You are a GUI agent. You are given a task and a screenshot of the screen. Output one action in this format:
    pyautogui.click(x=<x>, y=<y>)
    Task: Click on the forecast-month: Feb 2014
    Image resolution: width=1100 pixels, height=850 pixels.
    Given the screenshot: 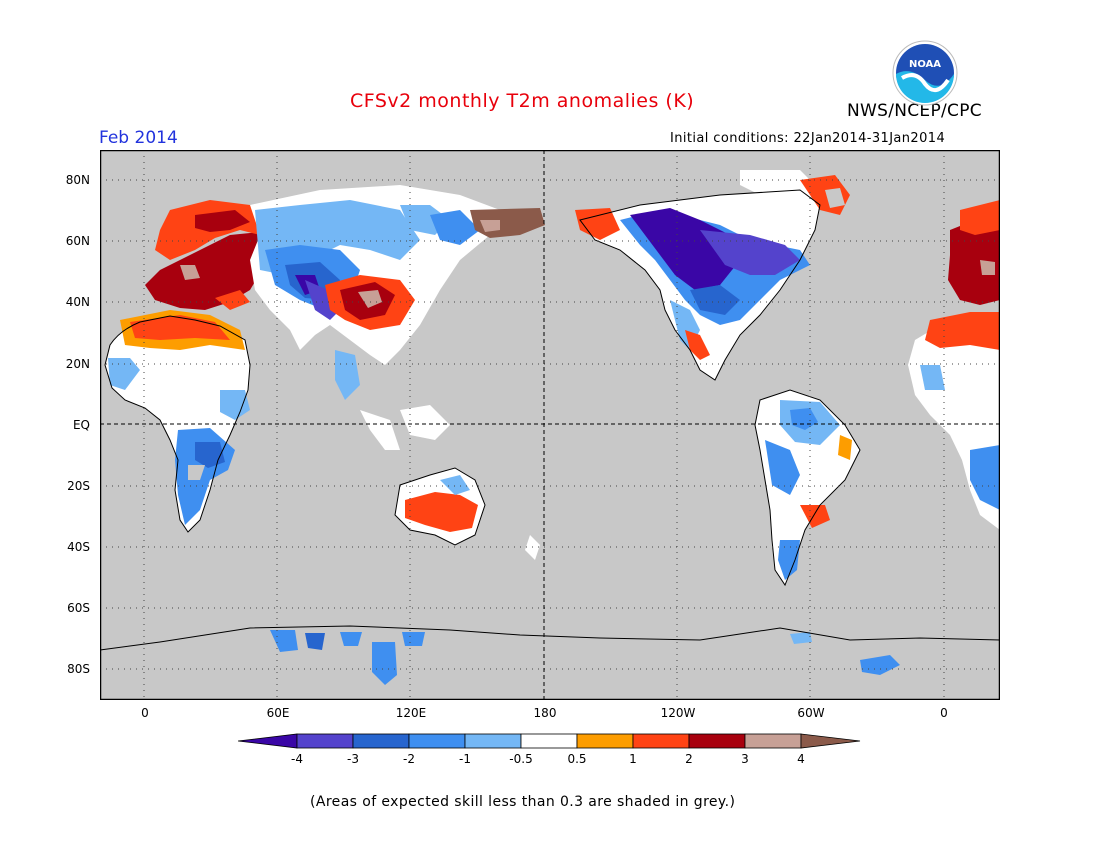 What is the action you would take?
    pyautogui.click(x=138, y=138)
    